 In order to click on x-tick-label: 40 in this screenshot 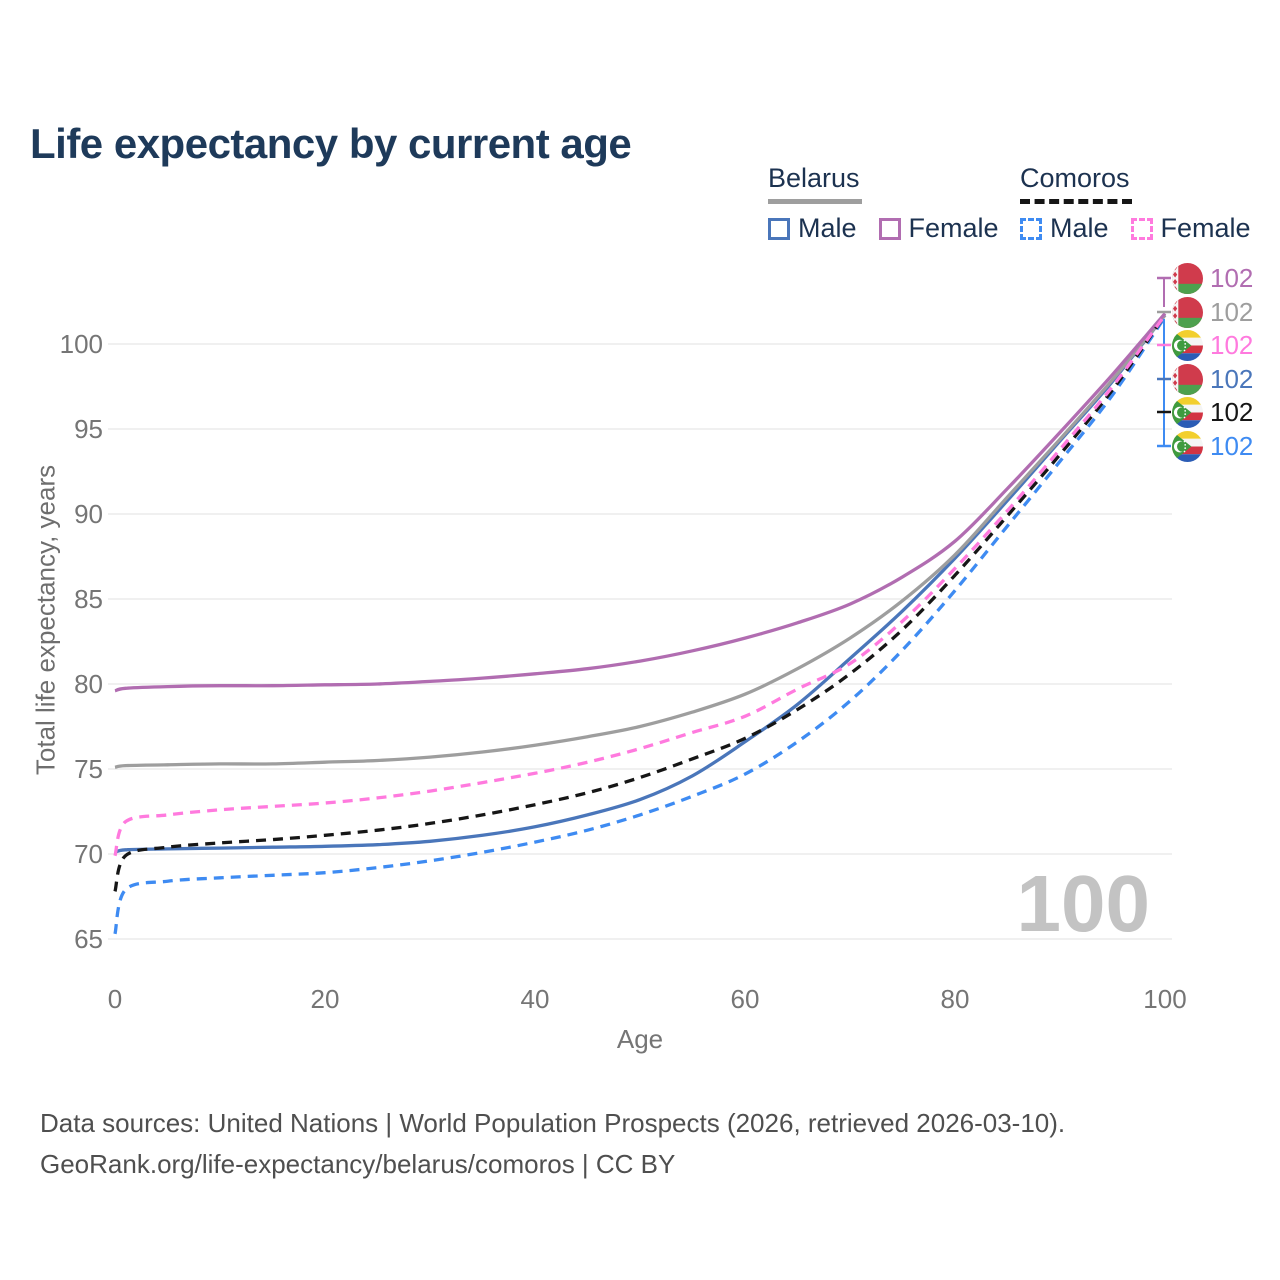, I will do `click(535, 999)`.